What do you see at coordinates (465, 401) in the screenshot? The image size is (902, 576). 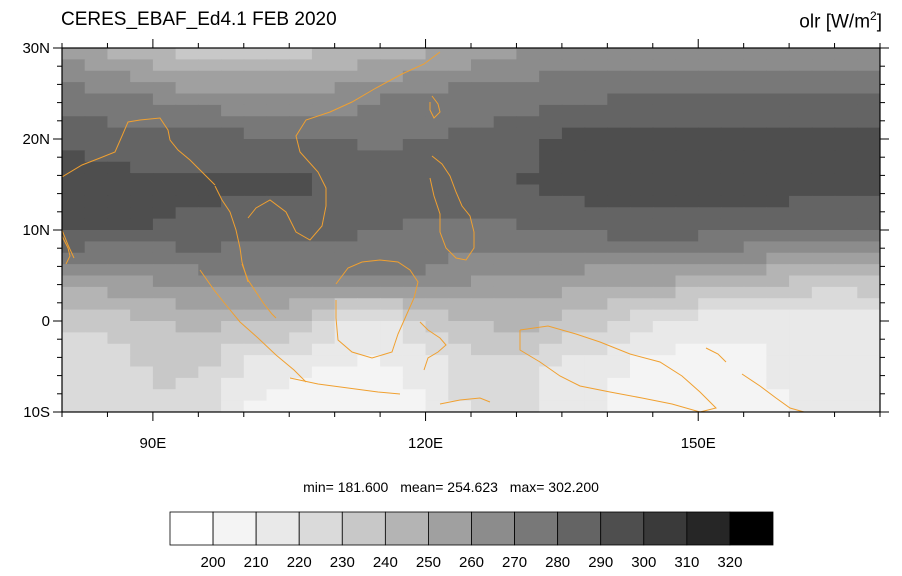 I see `coastline-timor` at bounding box center [465, 401].